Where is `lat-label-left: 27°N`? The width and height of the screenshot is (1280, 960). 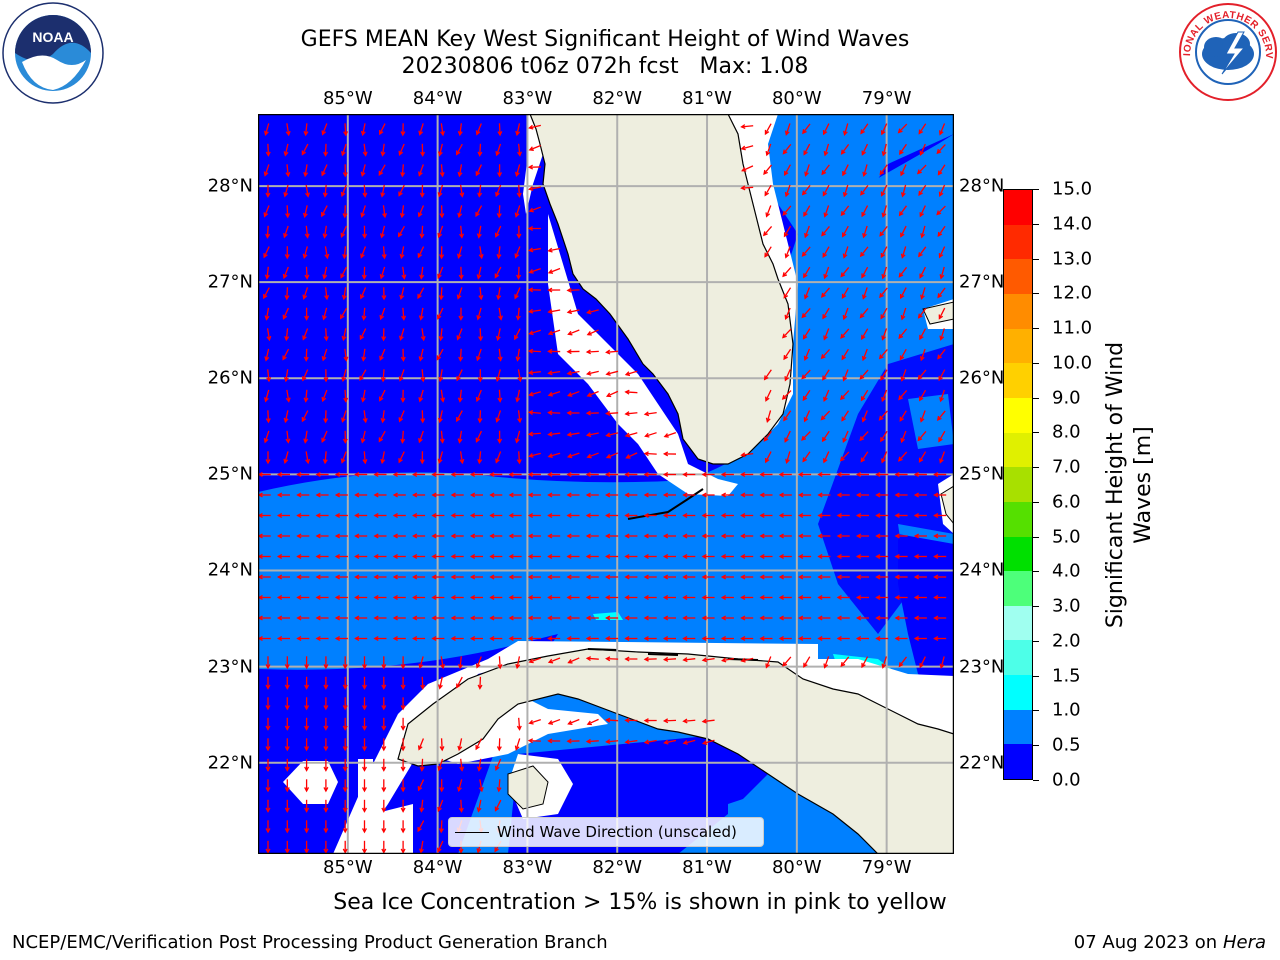
lat-label-left: 27°N is located at coordinates (230, 282).